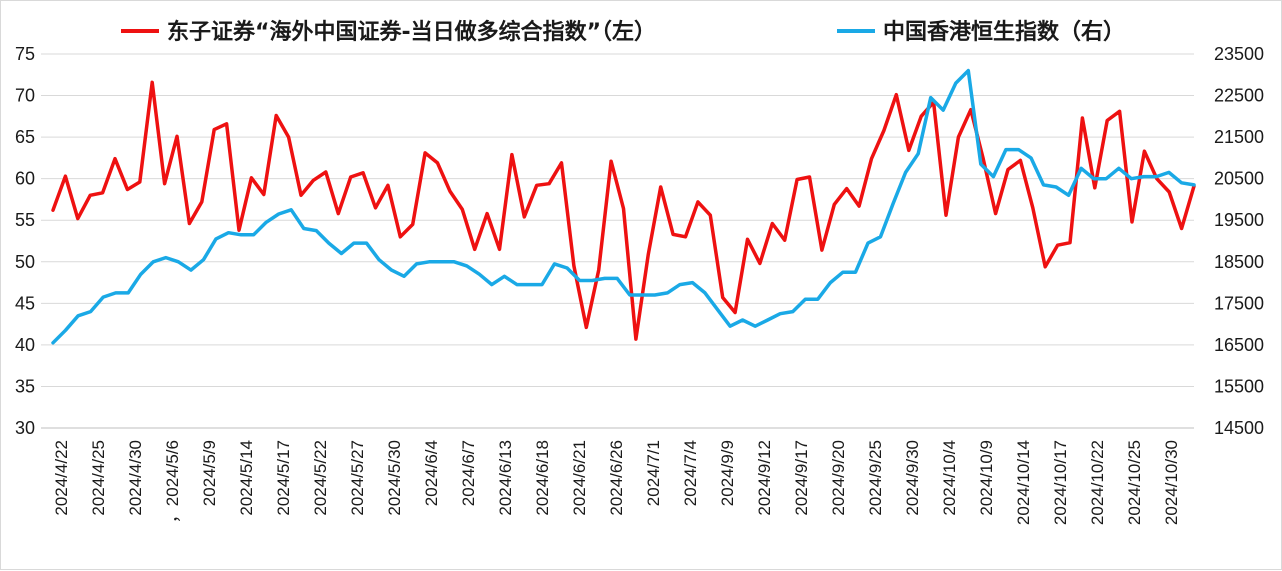  I want to click on y-right-tick-label: 14500, so click(1239, 428).